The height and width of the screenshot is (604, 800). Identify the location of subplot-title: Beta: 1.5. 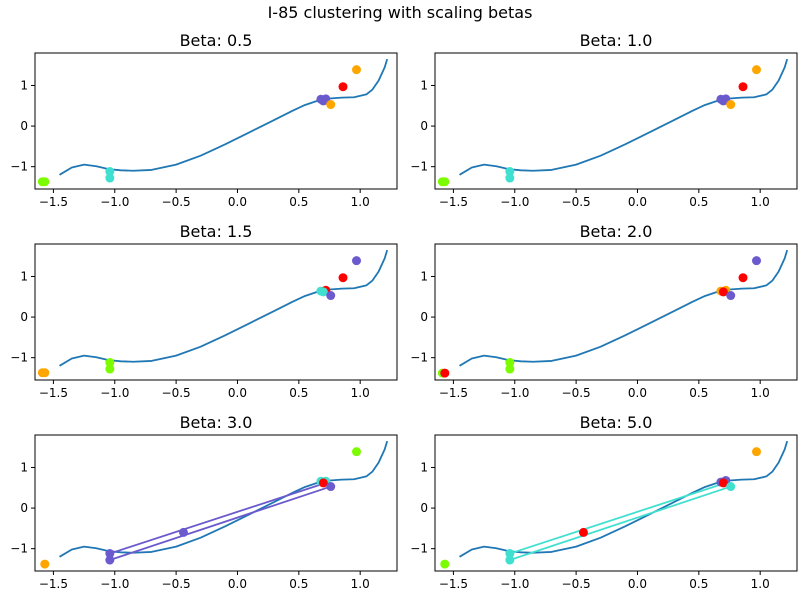
(216, 231).